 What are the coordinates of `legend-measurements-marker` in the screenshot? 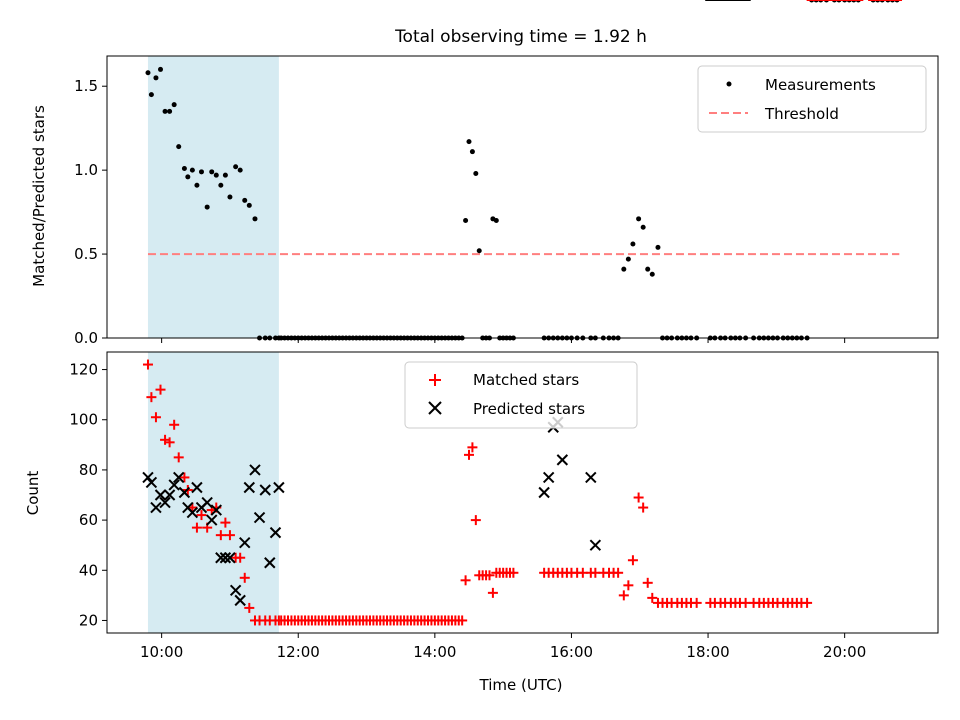 It's located at (729, 84).